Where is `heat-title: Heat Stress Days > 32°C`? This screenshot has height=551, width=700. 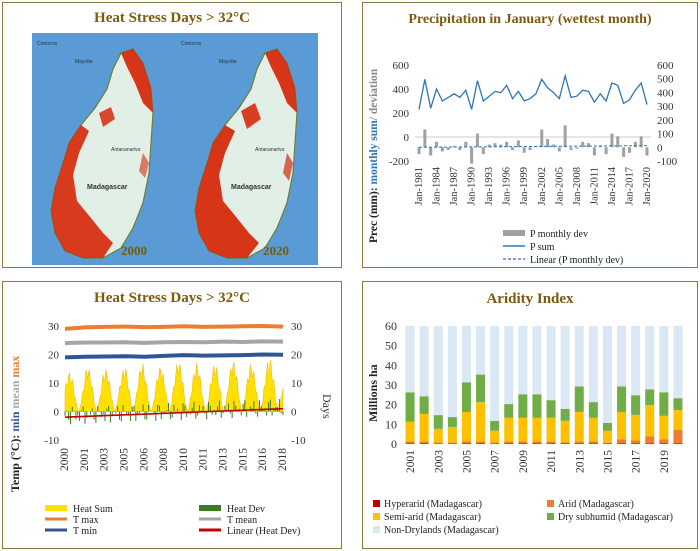 heat-title: Heat Stress Days > 32°C is located at coordinates (172, 298).